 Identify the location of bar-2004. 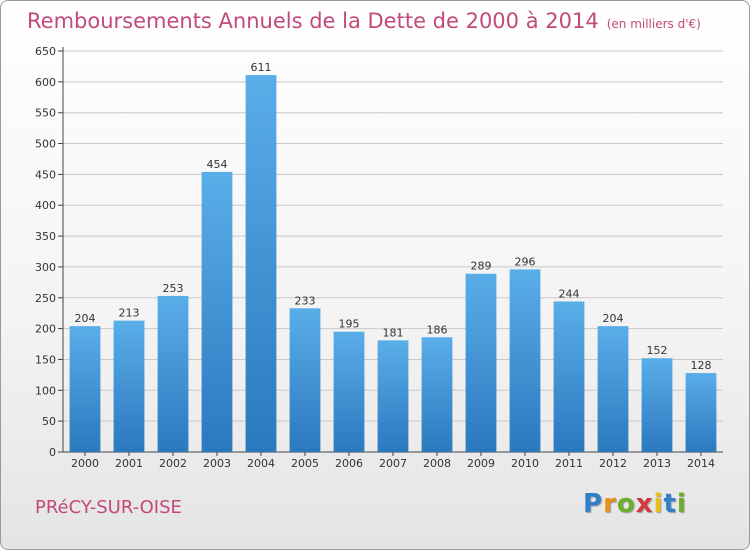
(261, 263).